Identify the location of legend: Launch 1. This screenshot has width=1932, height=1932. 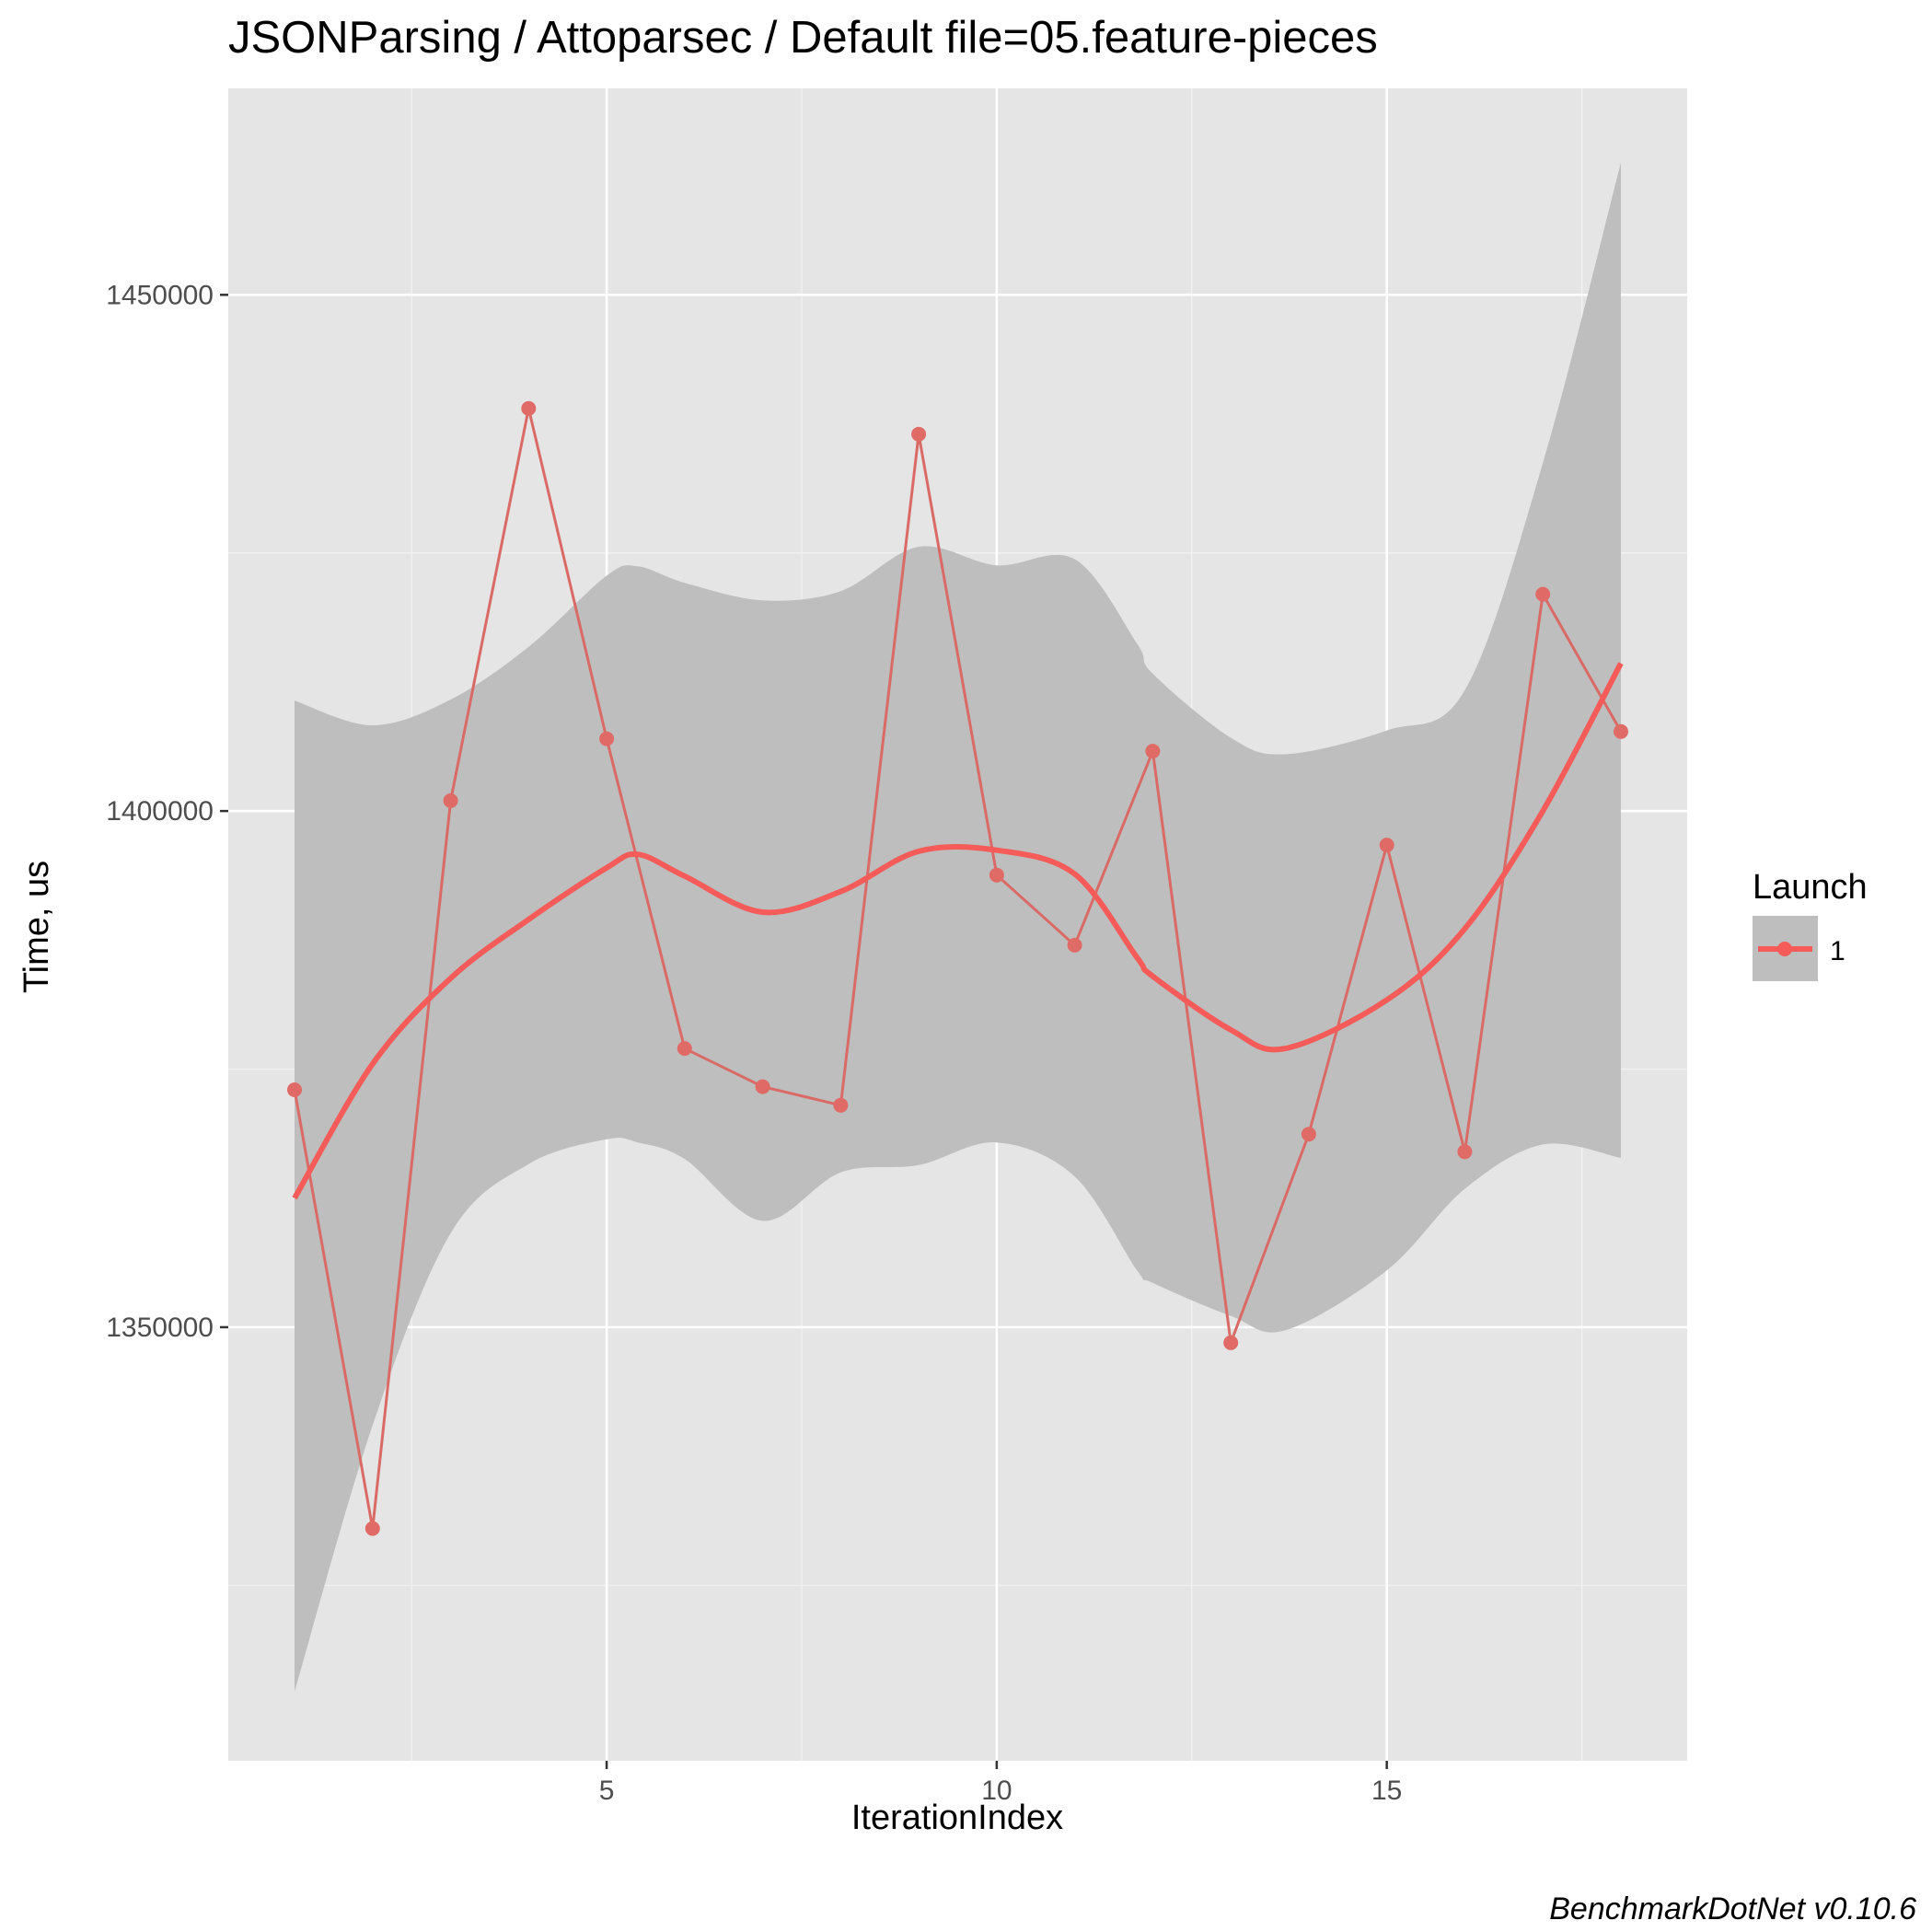
(1811, 925).